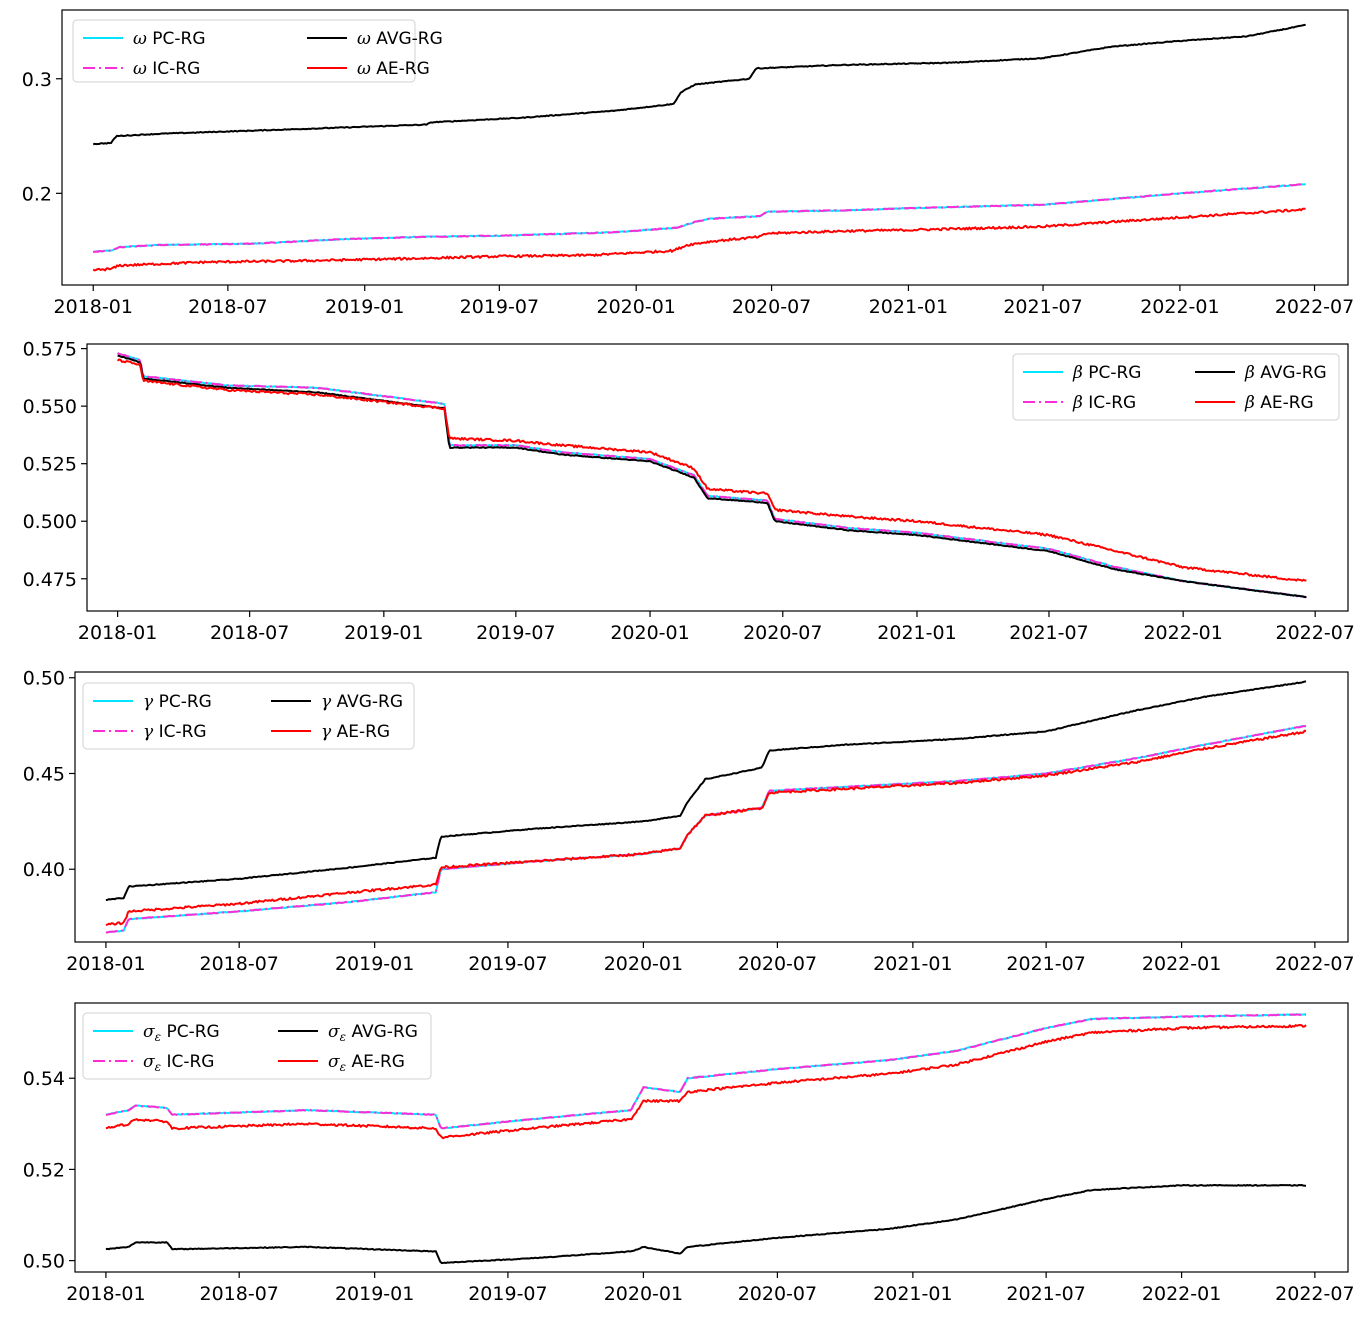 The image size is (1359, 1326). What do you see at coordinates (50, 407) in the screenshot?
I see `y-tick-label: 0.550` at bounding box center [50, 407].